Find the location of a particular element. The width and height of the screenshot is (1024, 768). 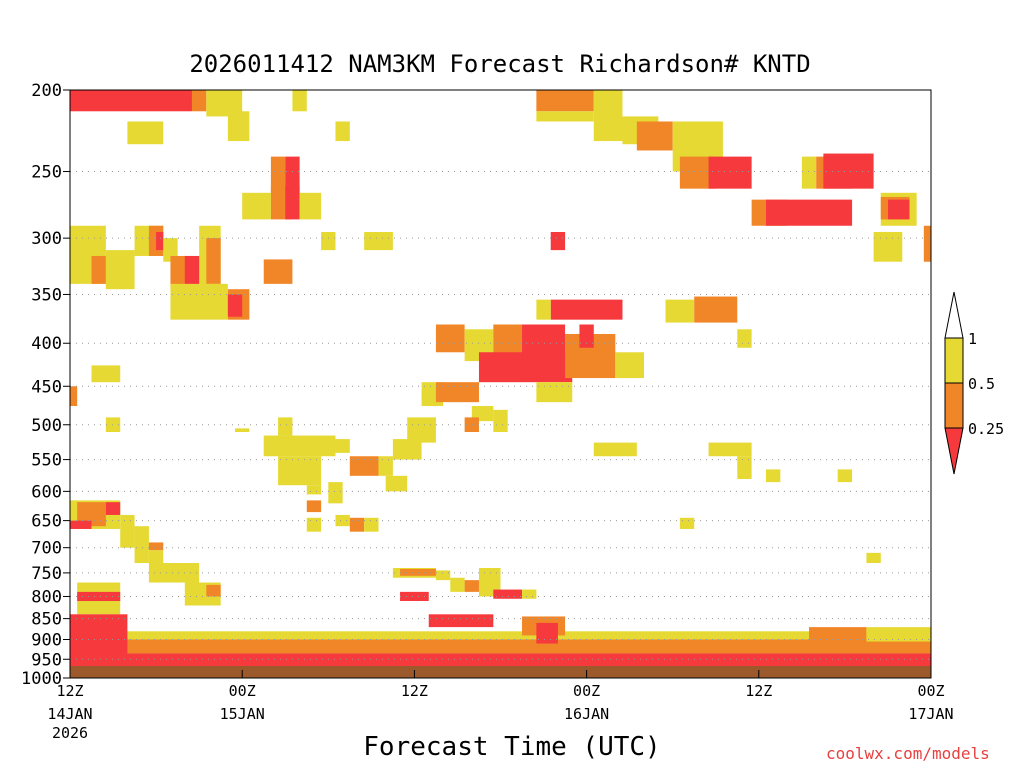

x-tick-label-48: 12Z is located at coordinates (758, 691).